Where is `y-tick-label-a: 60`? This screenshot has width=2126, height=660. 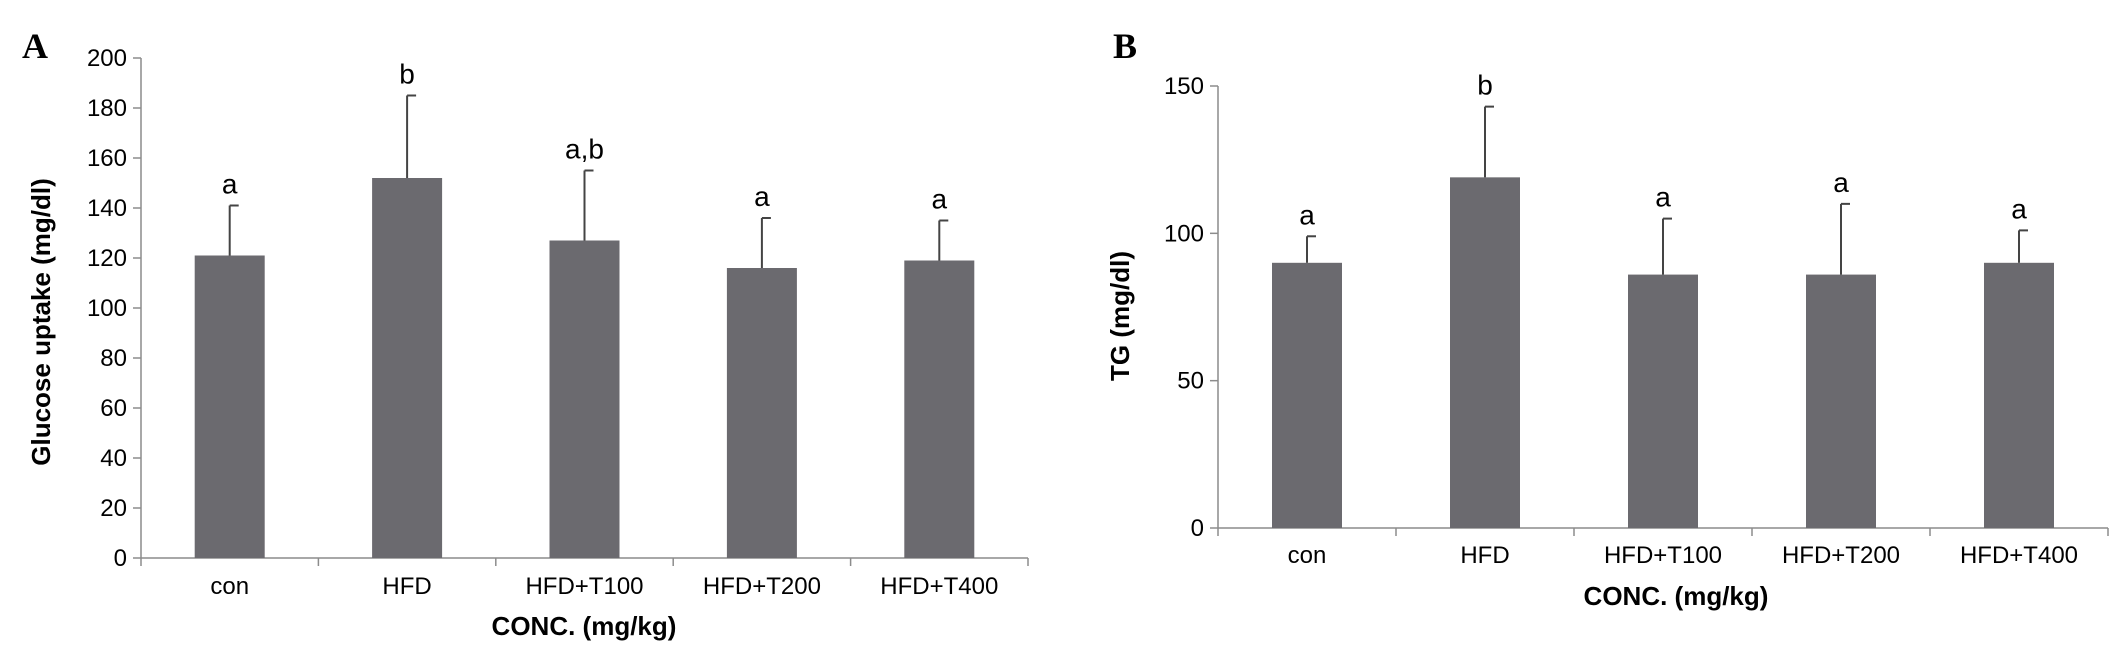
y-tick-label-a: 60 is located at coordinates (113, 408).